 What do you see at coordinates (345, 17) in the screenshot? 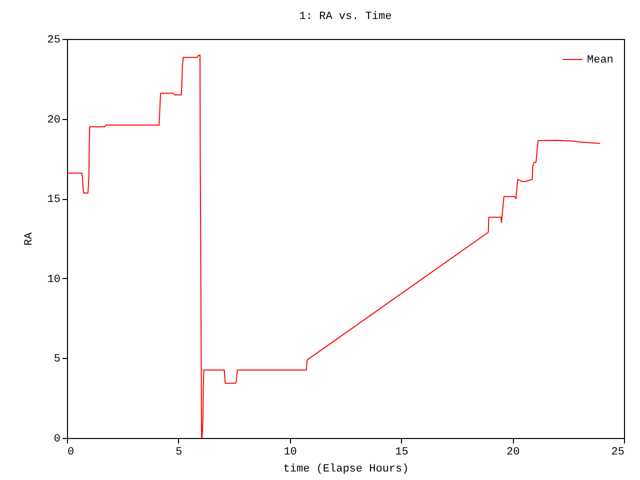
I see `chart-title: 1: RA vs. Time` at bounding box center [345, 17].